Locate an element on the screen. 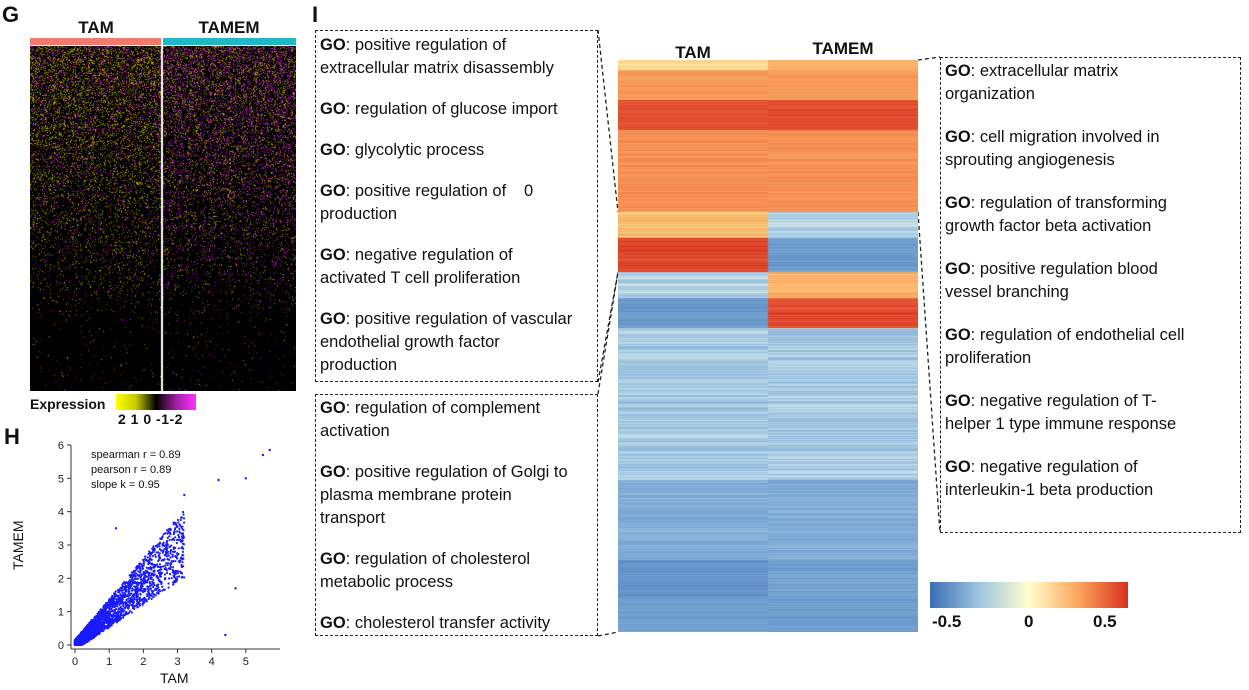 The image size is (1249, 690). heatmap-i-column-label-tamem: TAMEM is located at coordinates (843, 48).